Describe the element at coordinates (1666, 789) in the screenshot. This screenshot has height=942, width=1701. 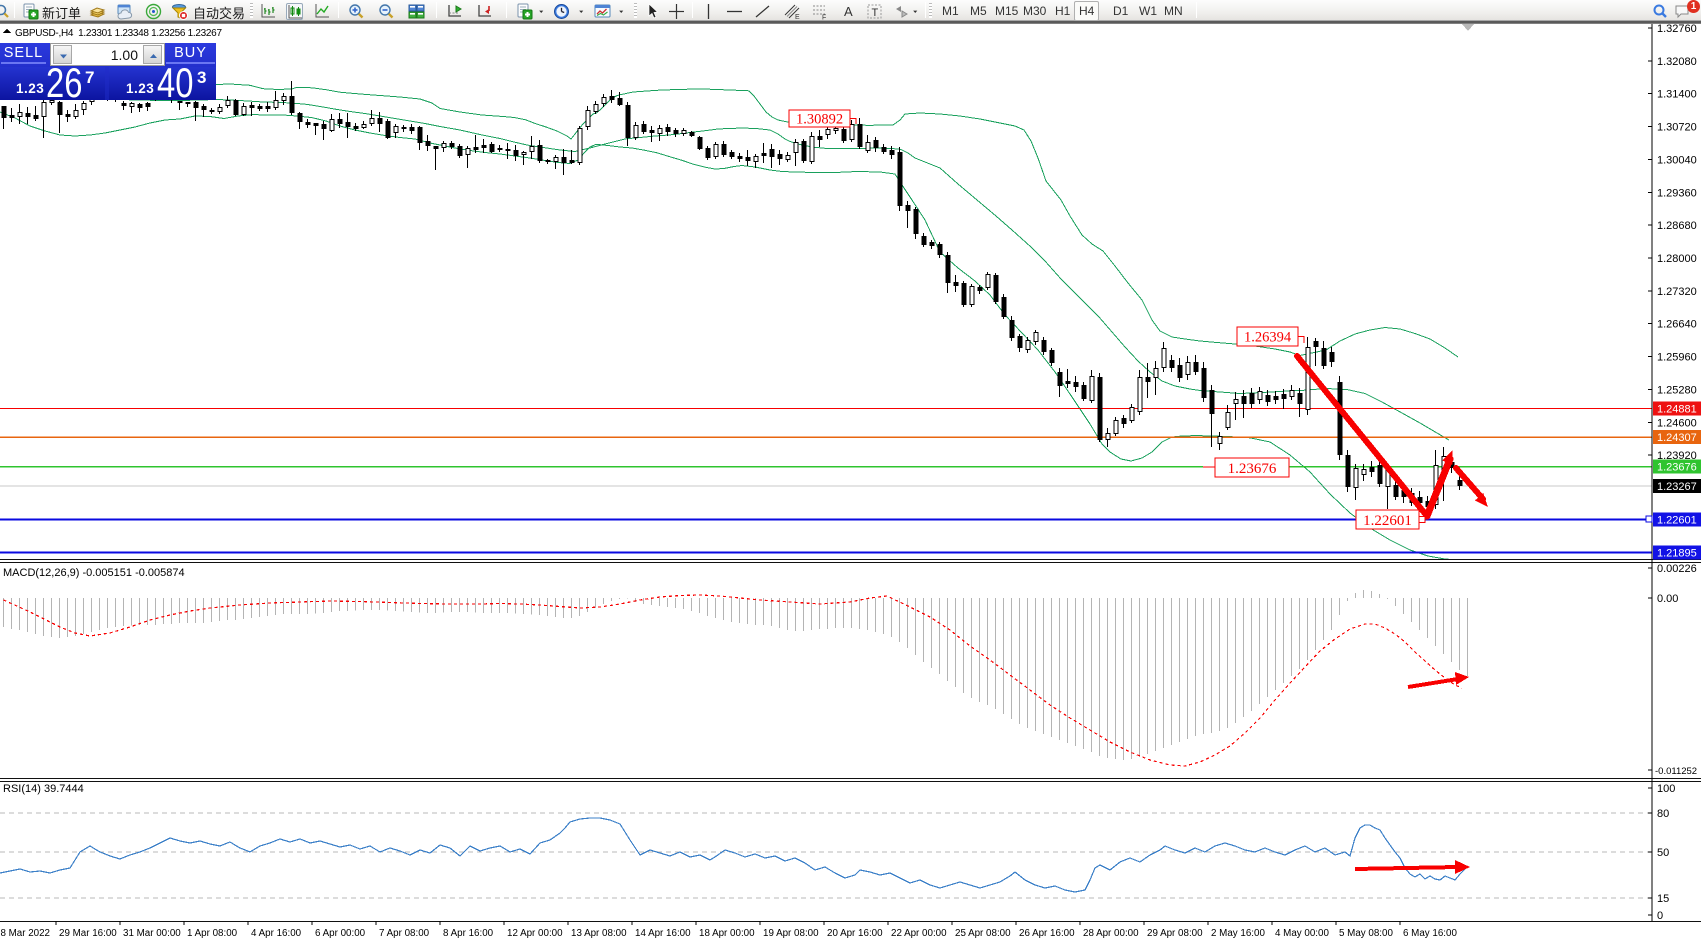
I see `svg-text: 100` at that location.